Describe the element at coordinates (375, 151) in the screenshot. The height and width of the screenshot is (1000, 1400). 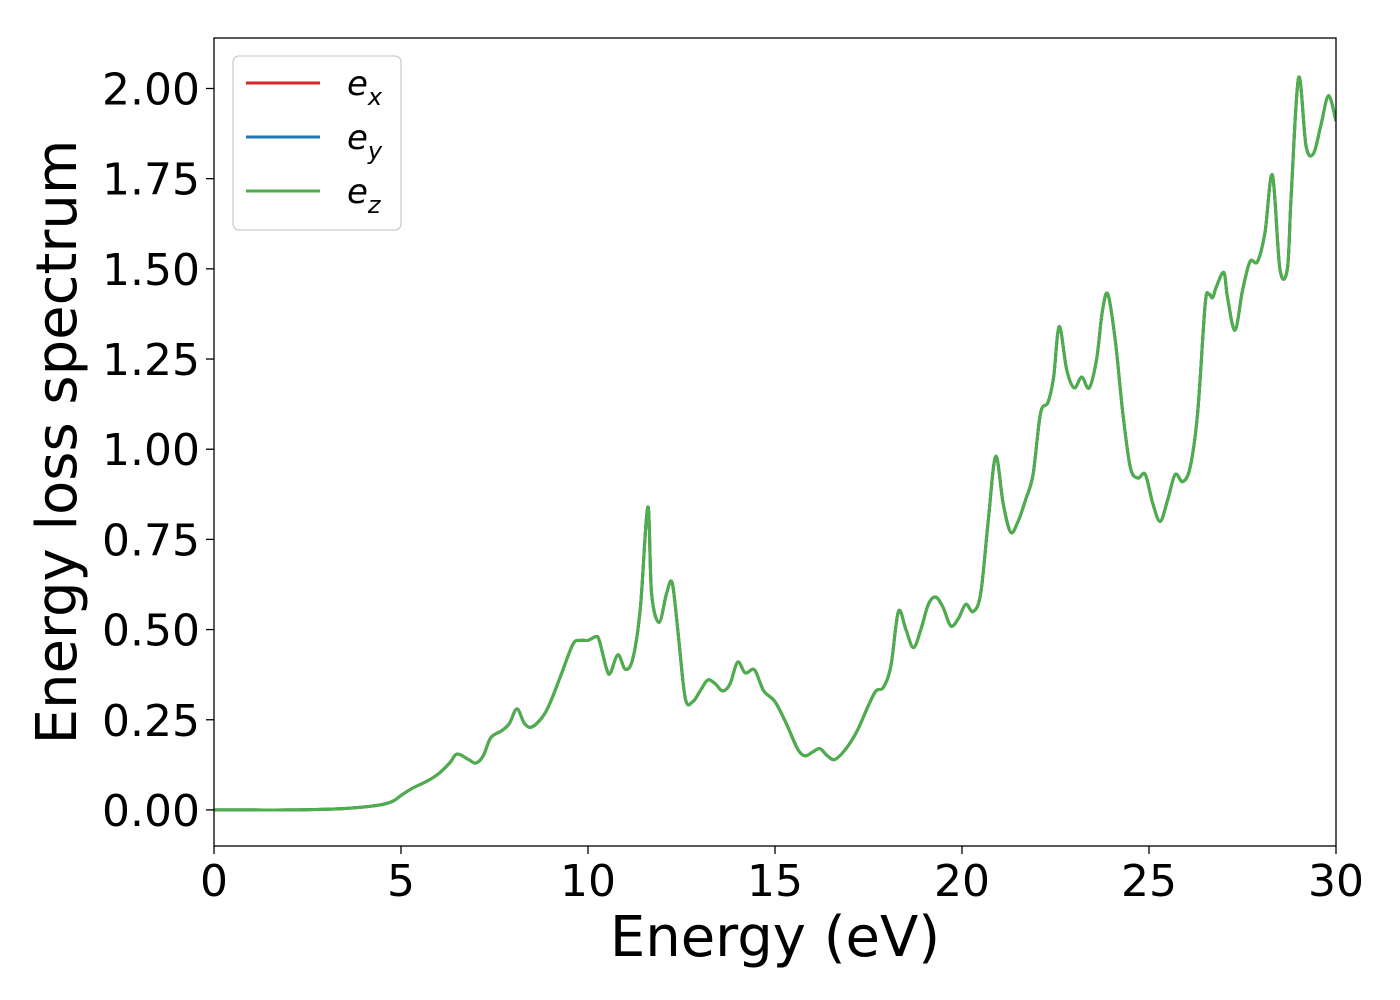
I see `legend-label-sub: y` at that location.